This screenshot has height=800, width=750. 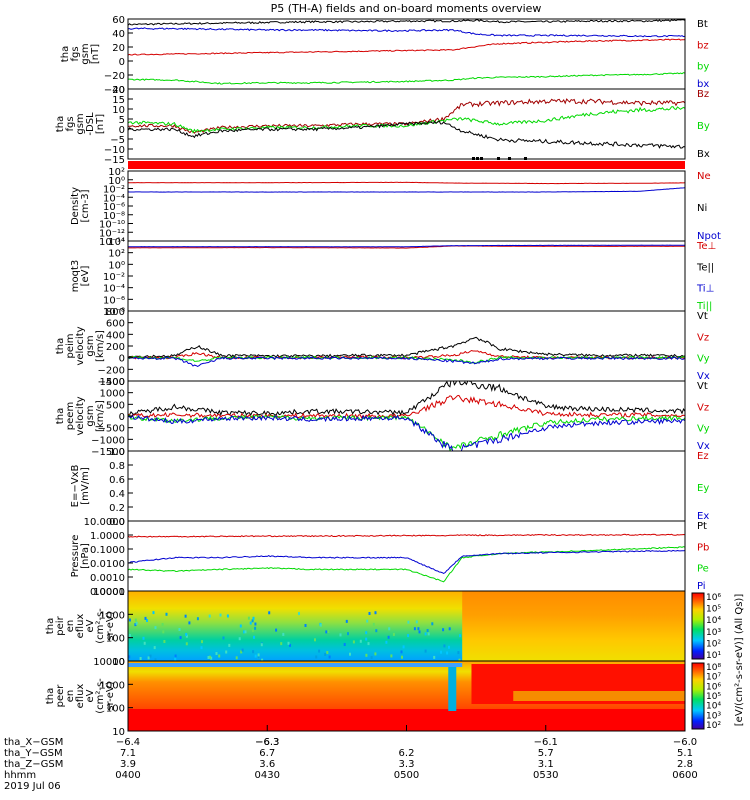 I want to click on colorbar-tick: 10³, so click(x=713, y=716).